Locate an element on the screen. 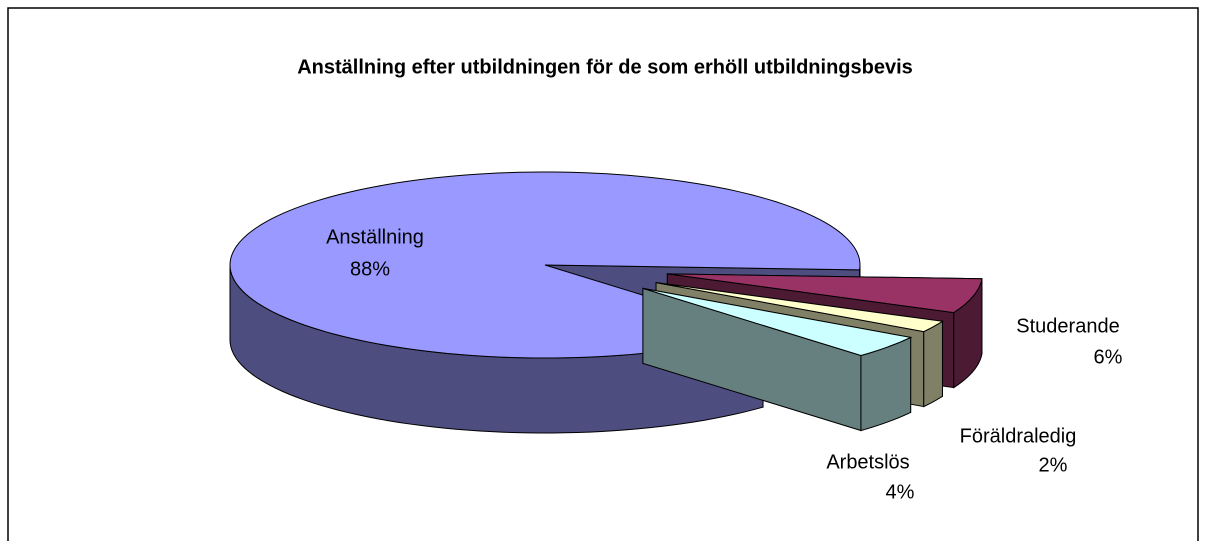  slice-wall is located at coordinates (933, 364).